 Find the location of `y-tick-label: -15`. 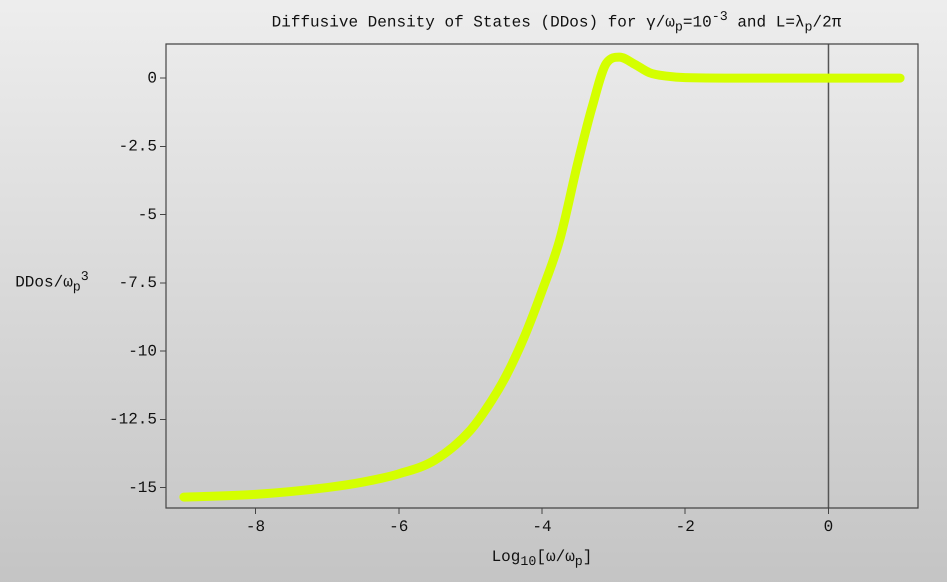

y-tick-label: -15 is located at coordinates (142, 487).